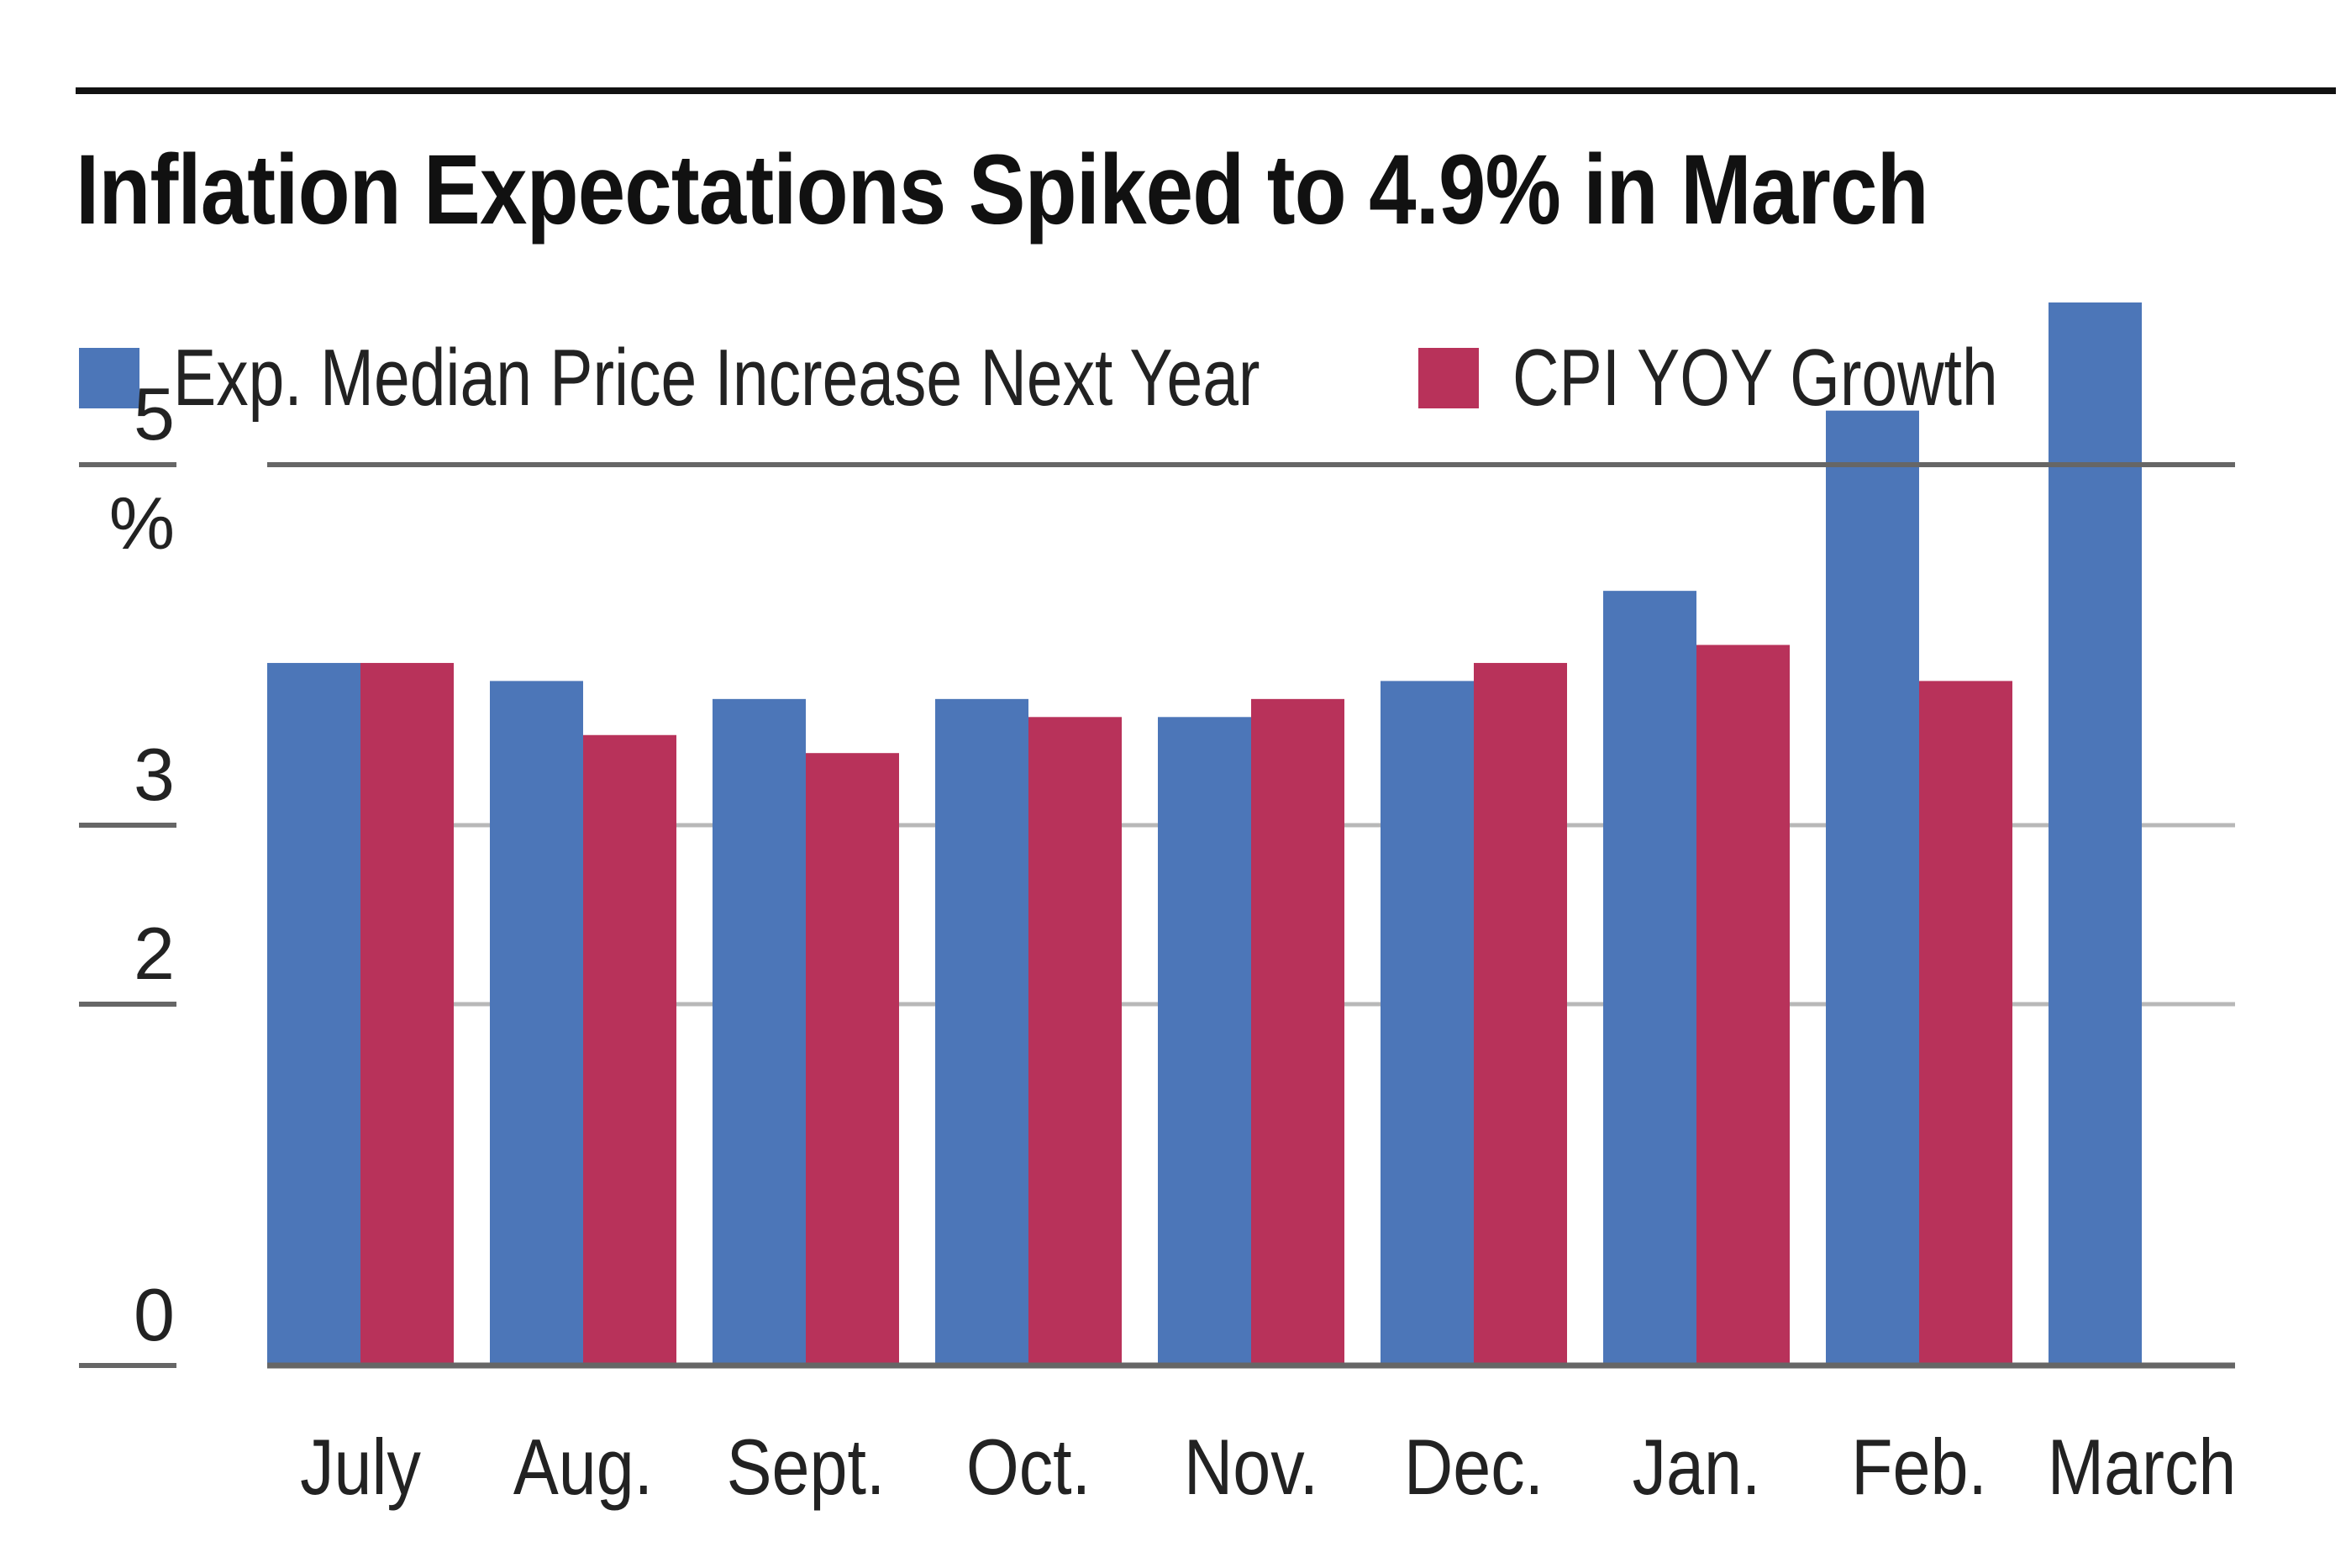 This screenshot has width=2351, height=1568. What do you see at coordinates (1919, 1467) in the screenshot?
I see `x-tick-label: Feb.` at bounding box center [1919, 1467].